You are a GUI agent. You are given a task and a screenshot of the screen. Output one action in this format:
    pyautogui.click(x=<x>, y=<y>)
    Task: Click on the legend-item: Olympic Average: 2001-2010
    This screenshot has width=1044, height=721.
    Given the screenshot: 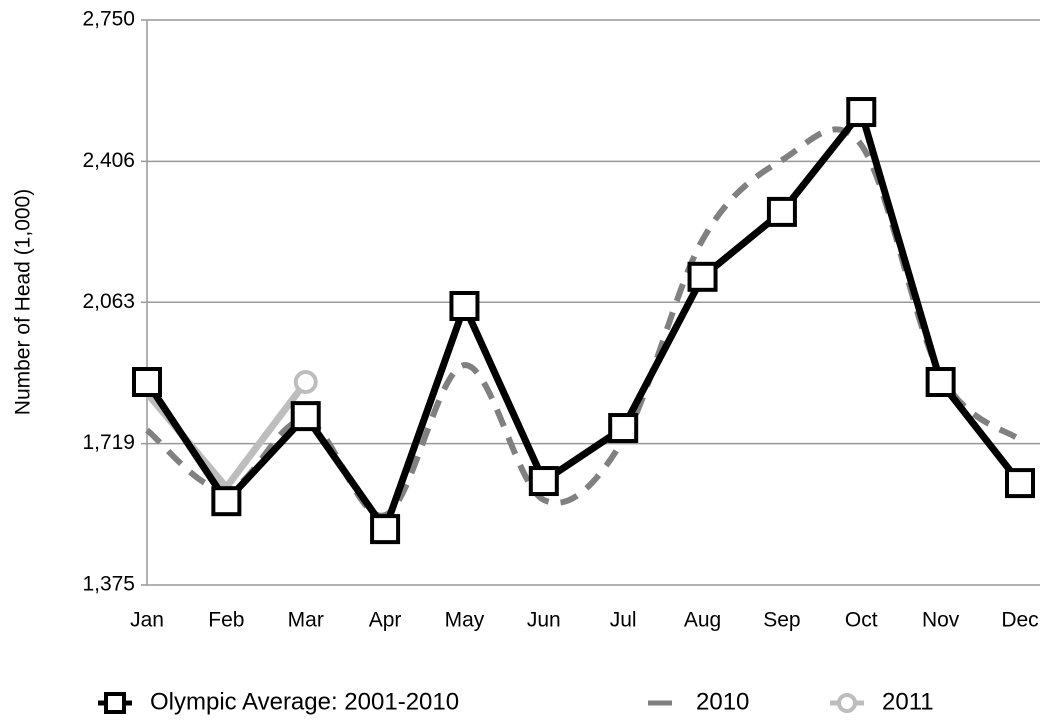 What is the action you would take?
    pyautogui.click(x=278, y=701)
    